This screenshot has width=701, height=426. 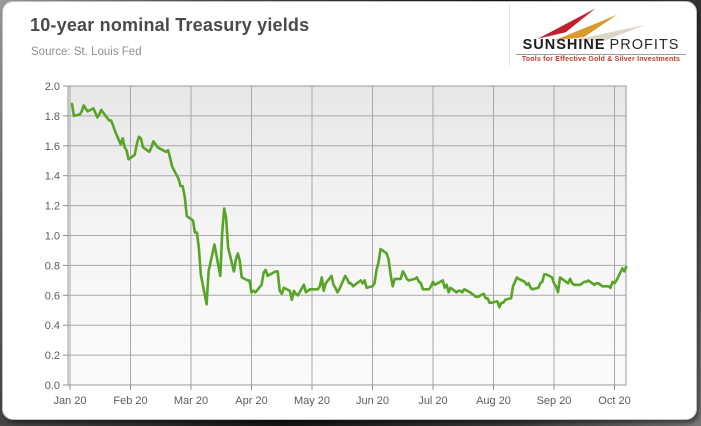 I want to click on y-axis-tick-label: 0.6, so click(x=52, y=296).